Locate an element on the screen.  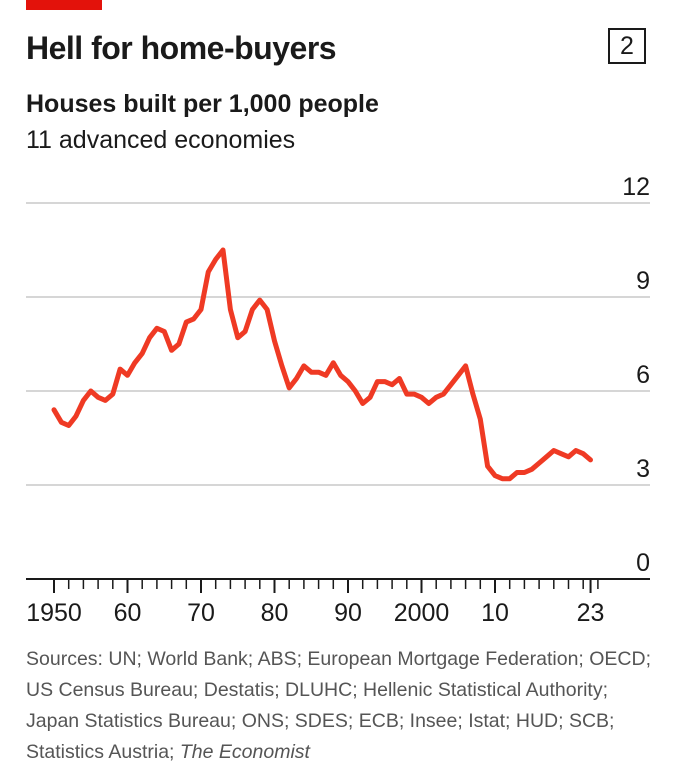
x-tick-label: 70 is located at coordinates (201, 613).